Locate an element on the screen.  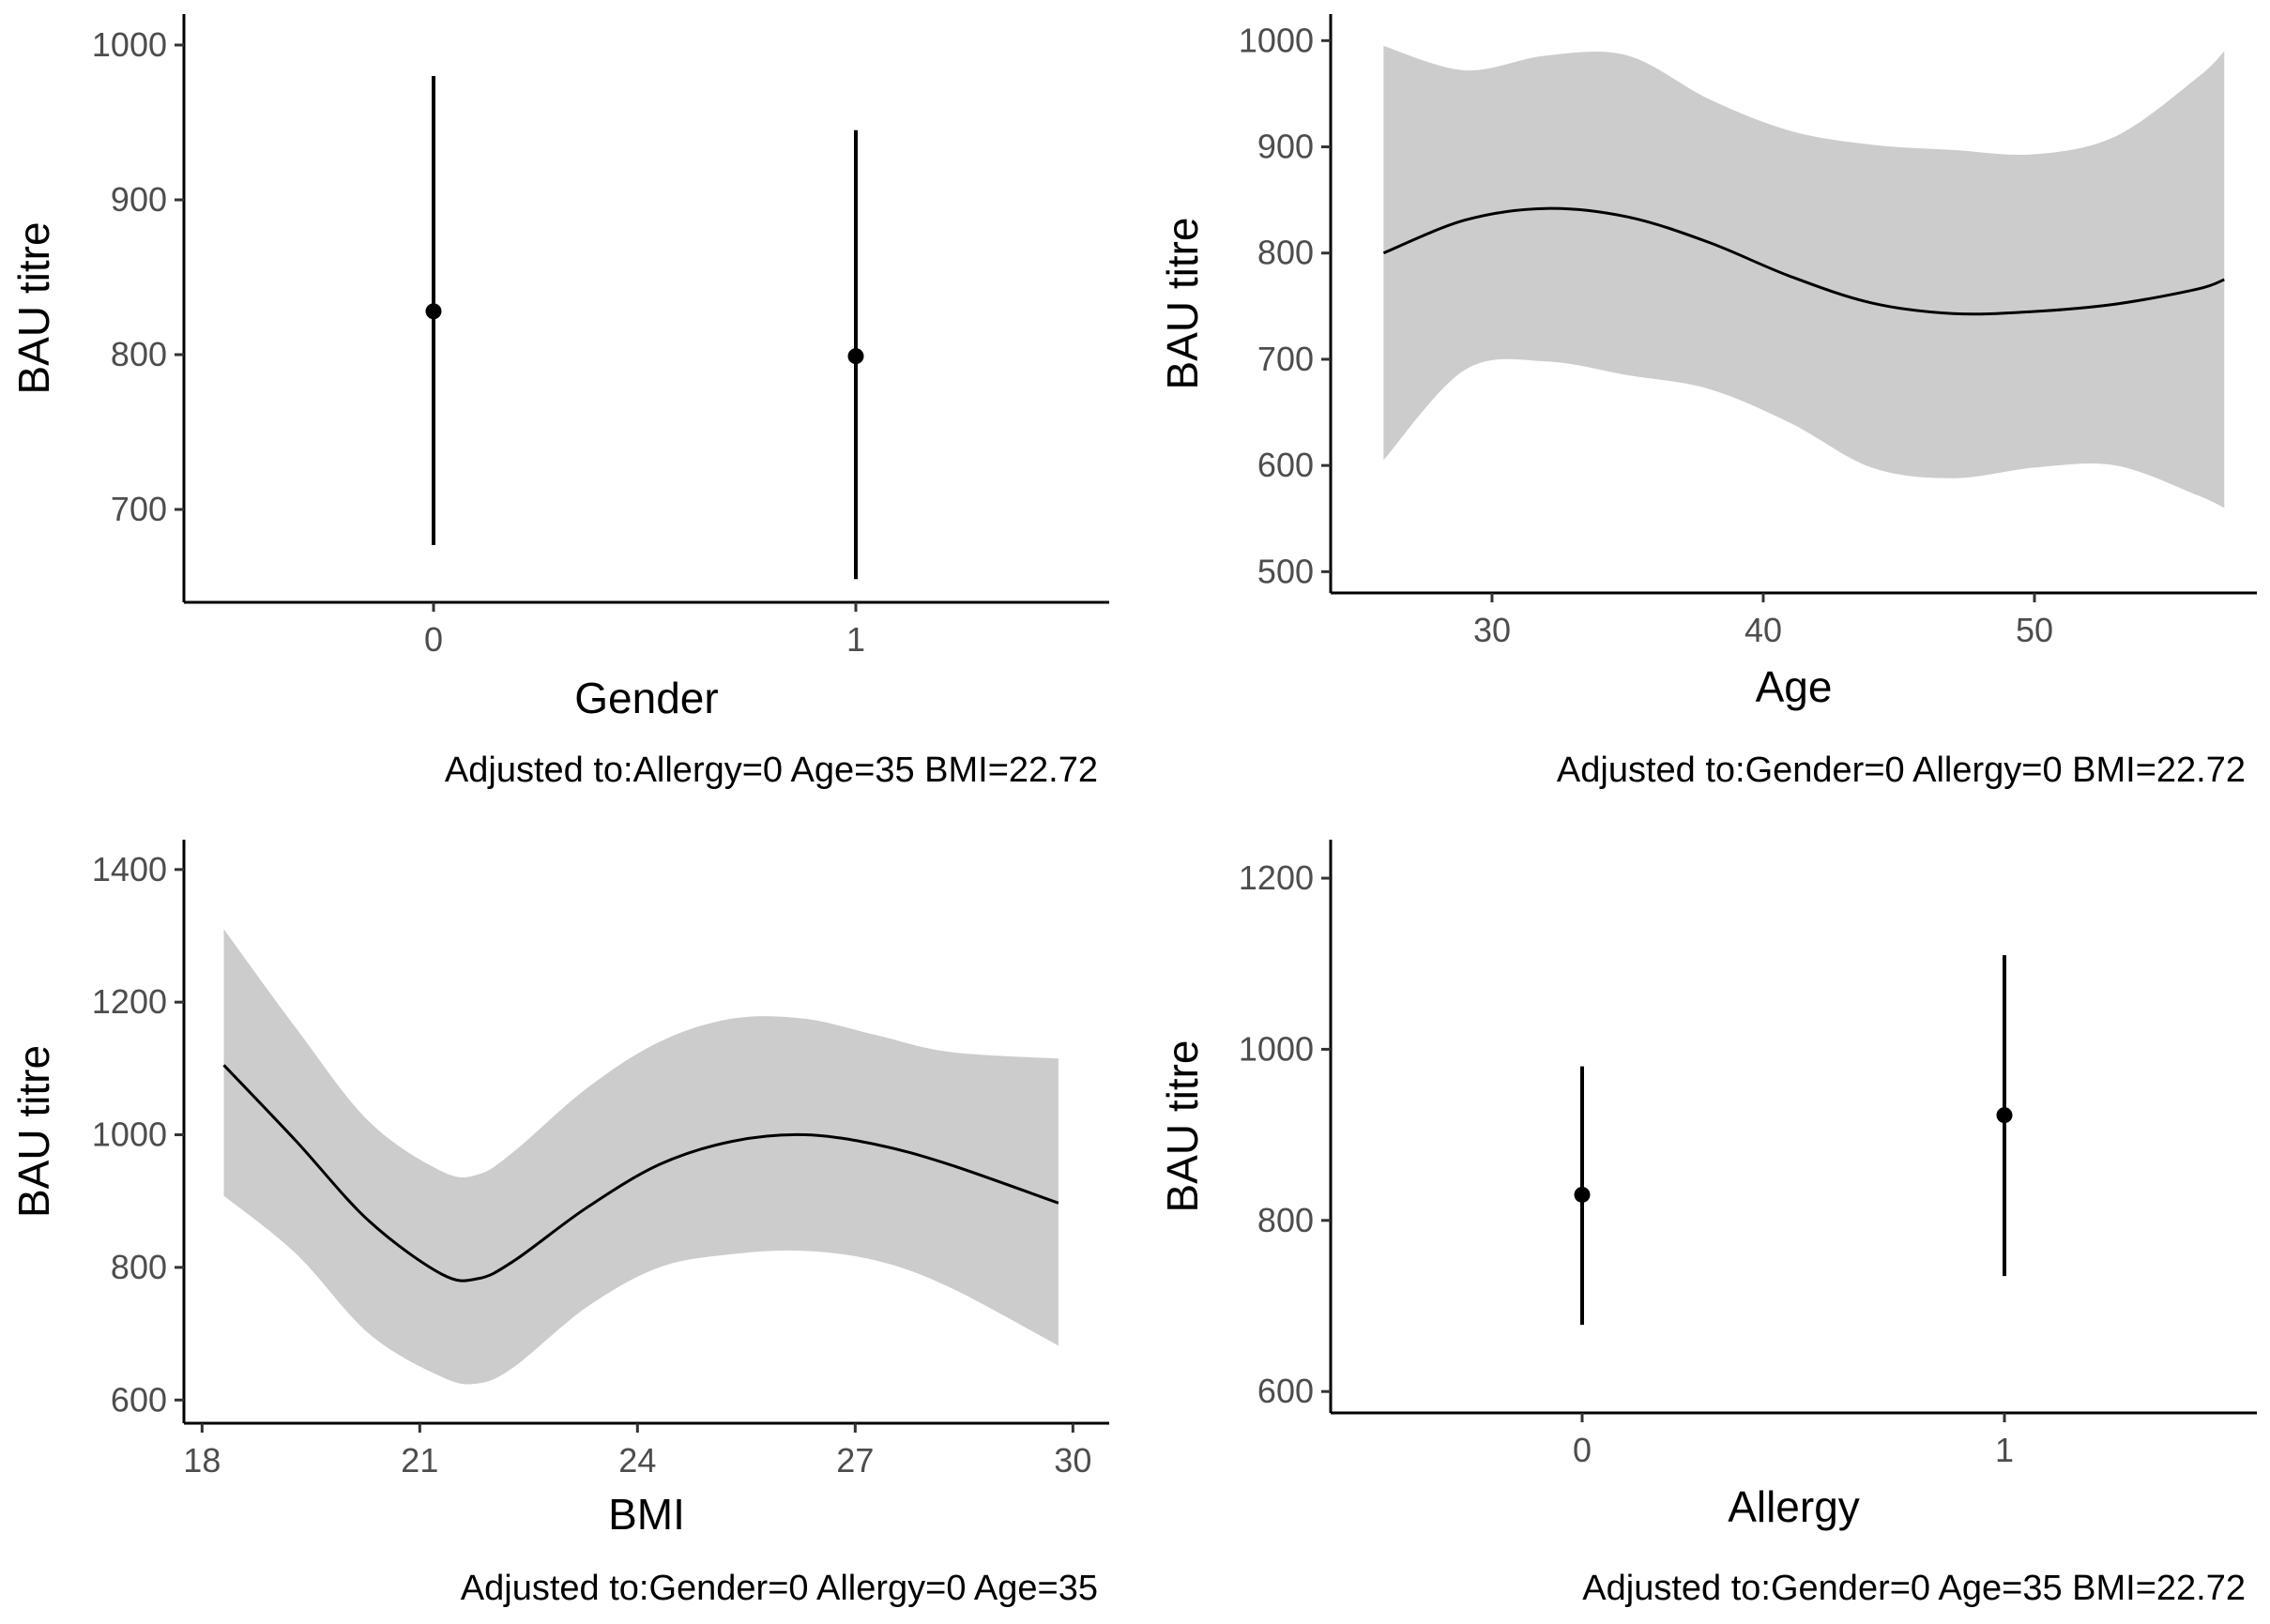
y-tick-label: 500 is located at coordinates (1285, 571).